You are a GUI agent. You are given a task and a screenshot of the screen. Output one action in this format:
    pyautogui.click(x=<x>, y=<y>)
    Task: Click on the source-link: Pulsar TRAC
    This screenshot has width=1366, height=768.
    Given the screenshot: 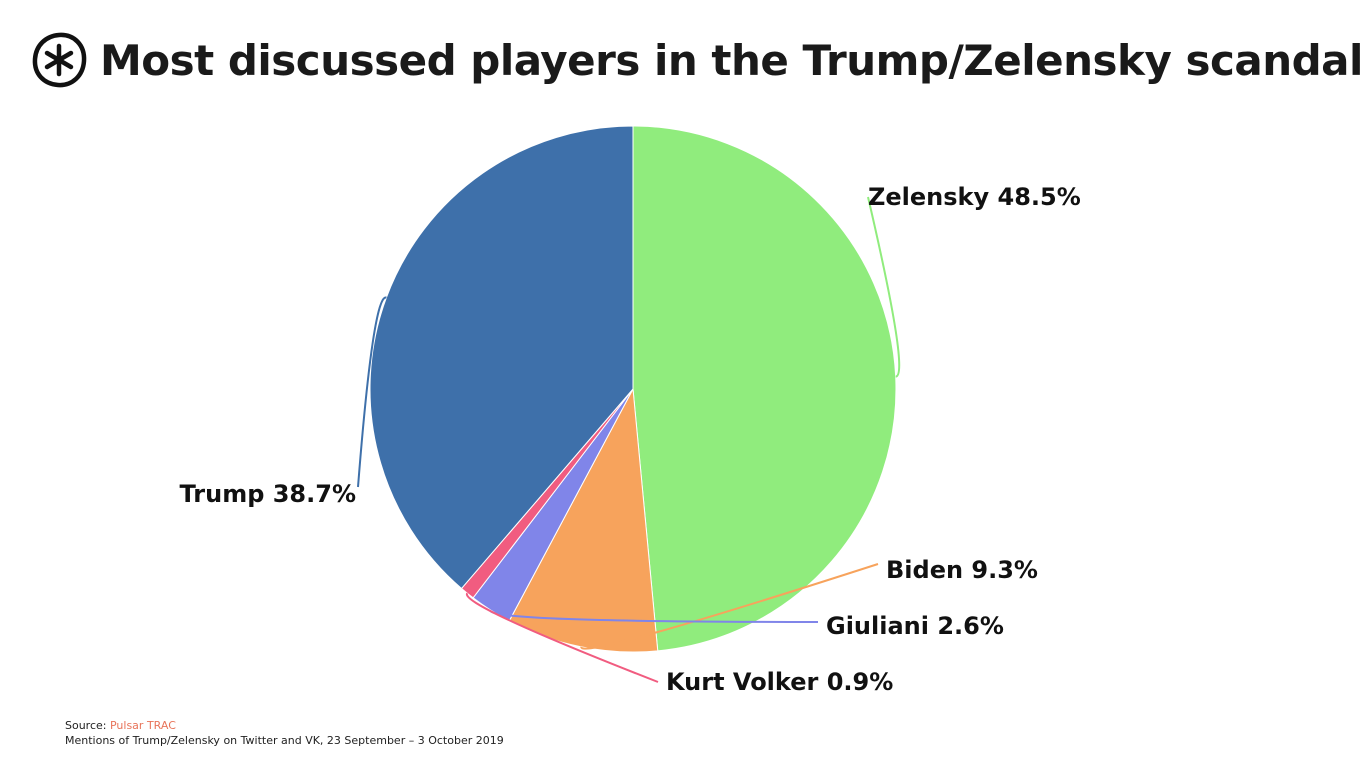 What is the action you would take?
    pyautogui.click(x=142, y=725)
    